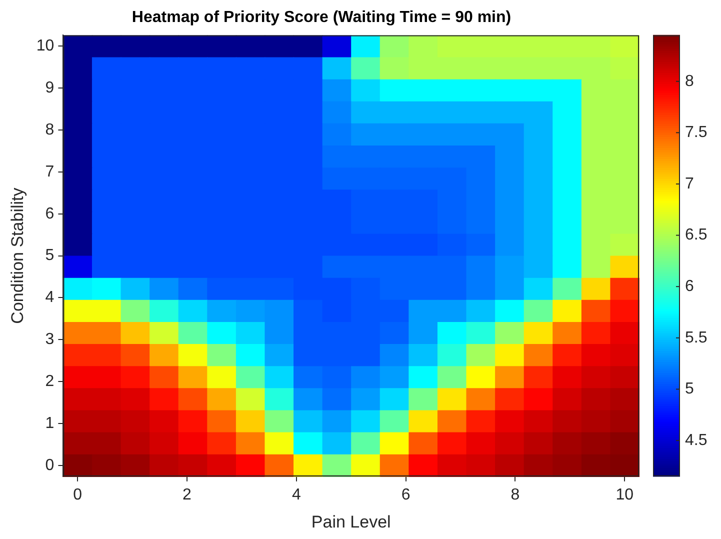  I want to click on y-tick-label: 8, so click(49, 129).